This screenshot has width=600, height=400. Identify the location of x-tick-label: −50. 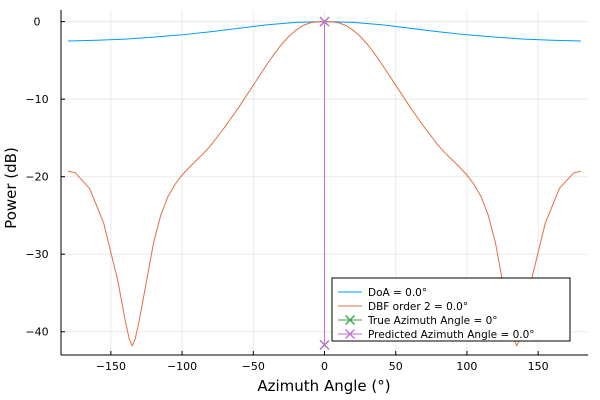
(253, 366).